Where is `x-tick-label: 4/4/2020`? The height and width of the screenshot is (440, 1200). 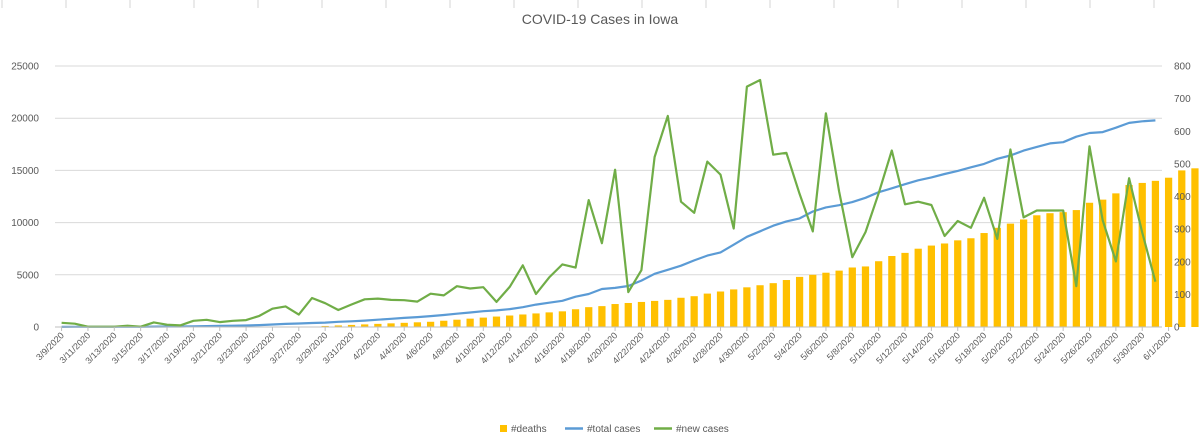
x-tick-label: 4/4/2020 is located at coordinates (393, 346).